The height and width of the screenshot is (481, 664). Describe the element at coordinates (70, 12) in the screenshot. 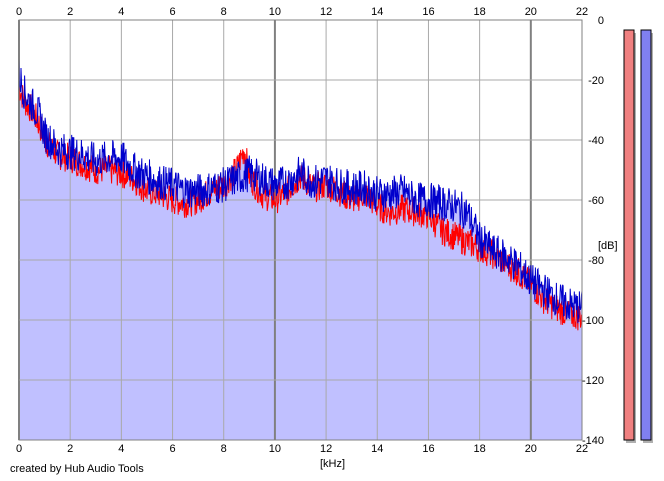

I see `x-tick-label-top: 2` at that location.